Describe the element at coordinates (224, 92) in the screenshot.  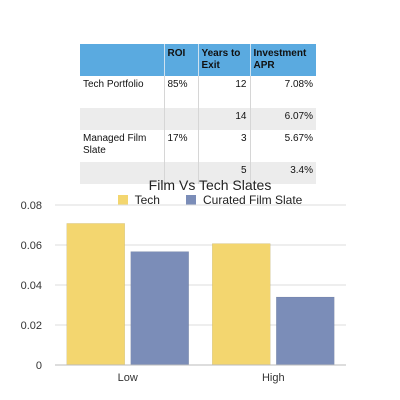
I see `table-cell: 12` at that location.